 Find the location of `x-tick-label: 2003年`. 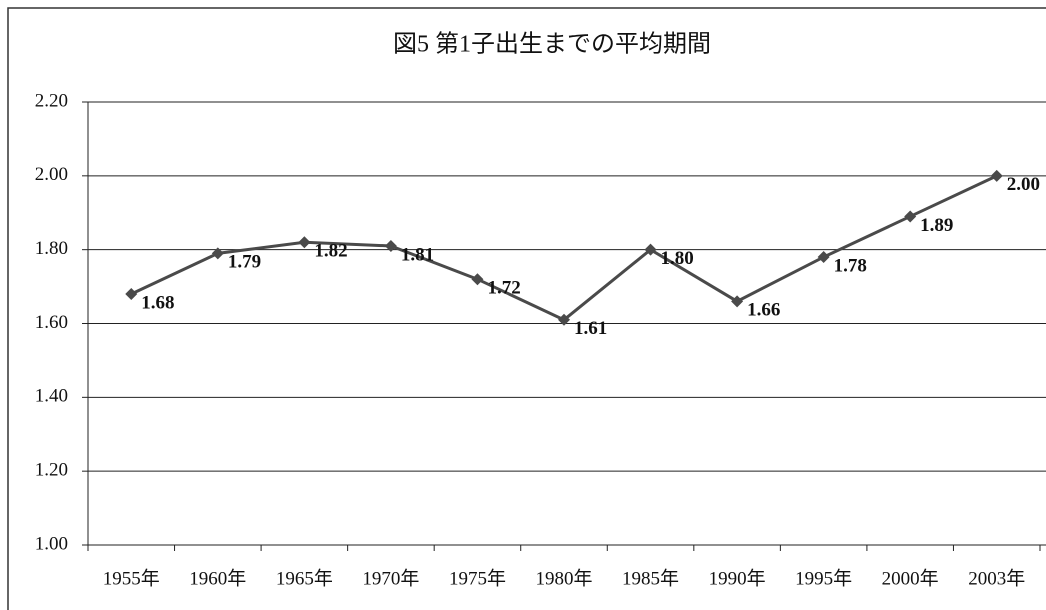

x-tick-label: 2003年 is located at coordinates (996, 578).